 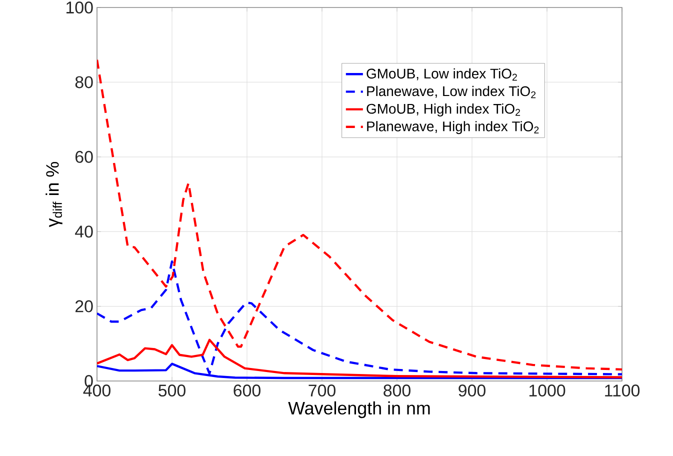 I want to click on y-tick-label: 20, so click(x=84, y=306).